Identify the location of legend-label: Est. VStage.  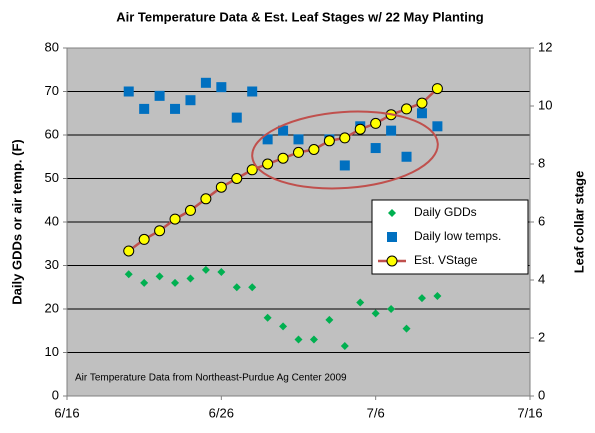
(446, 260).